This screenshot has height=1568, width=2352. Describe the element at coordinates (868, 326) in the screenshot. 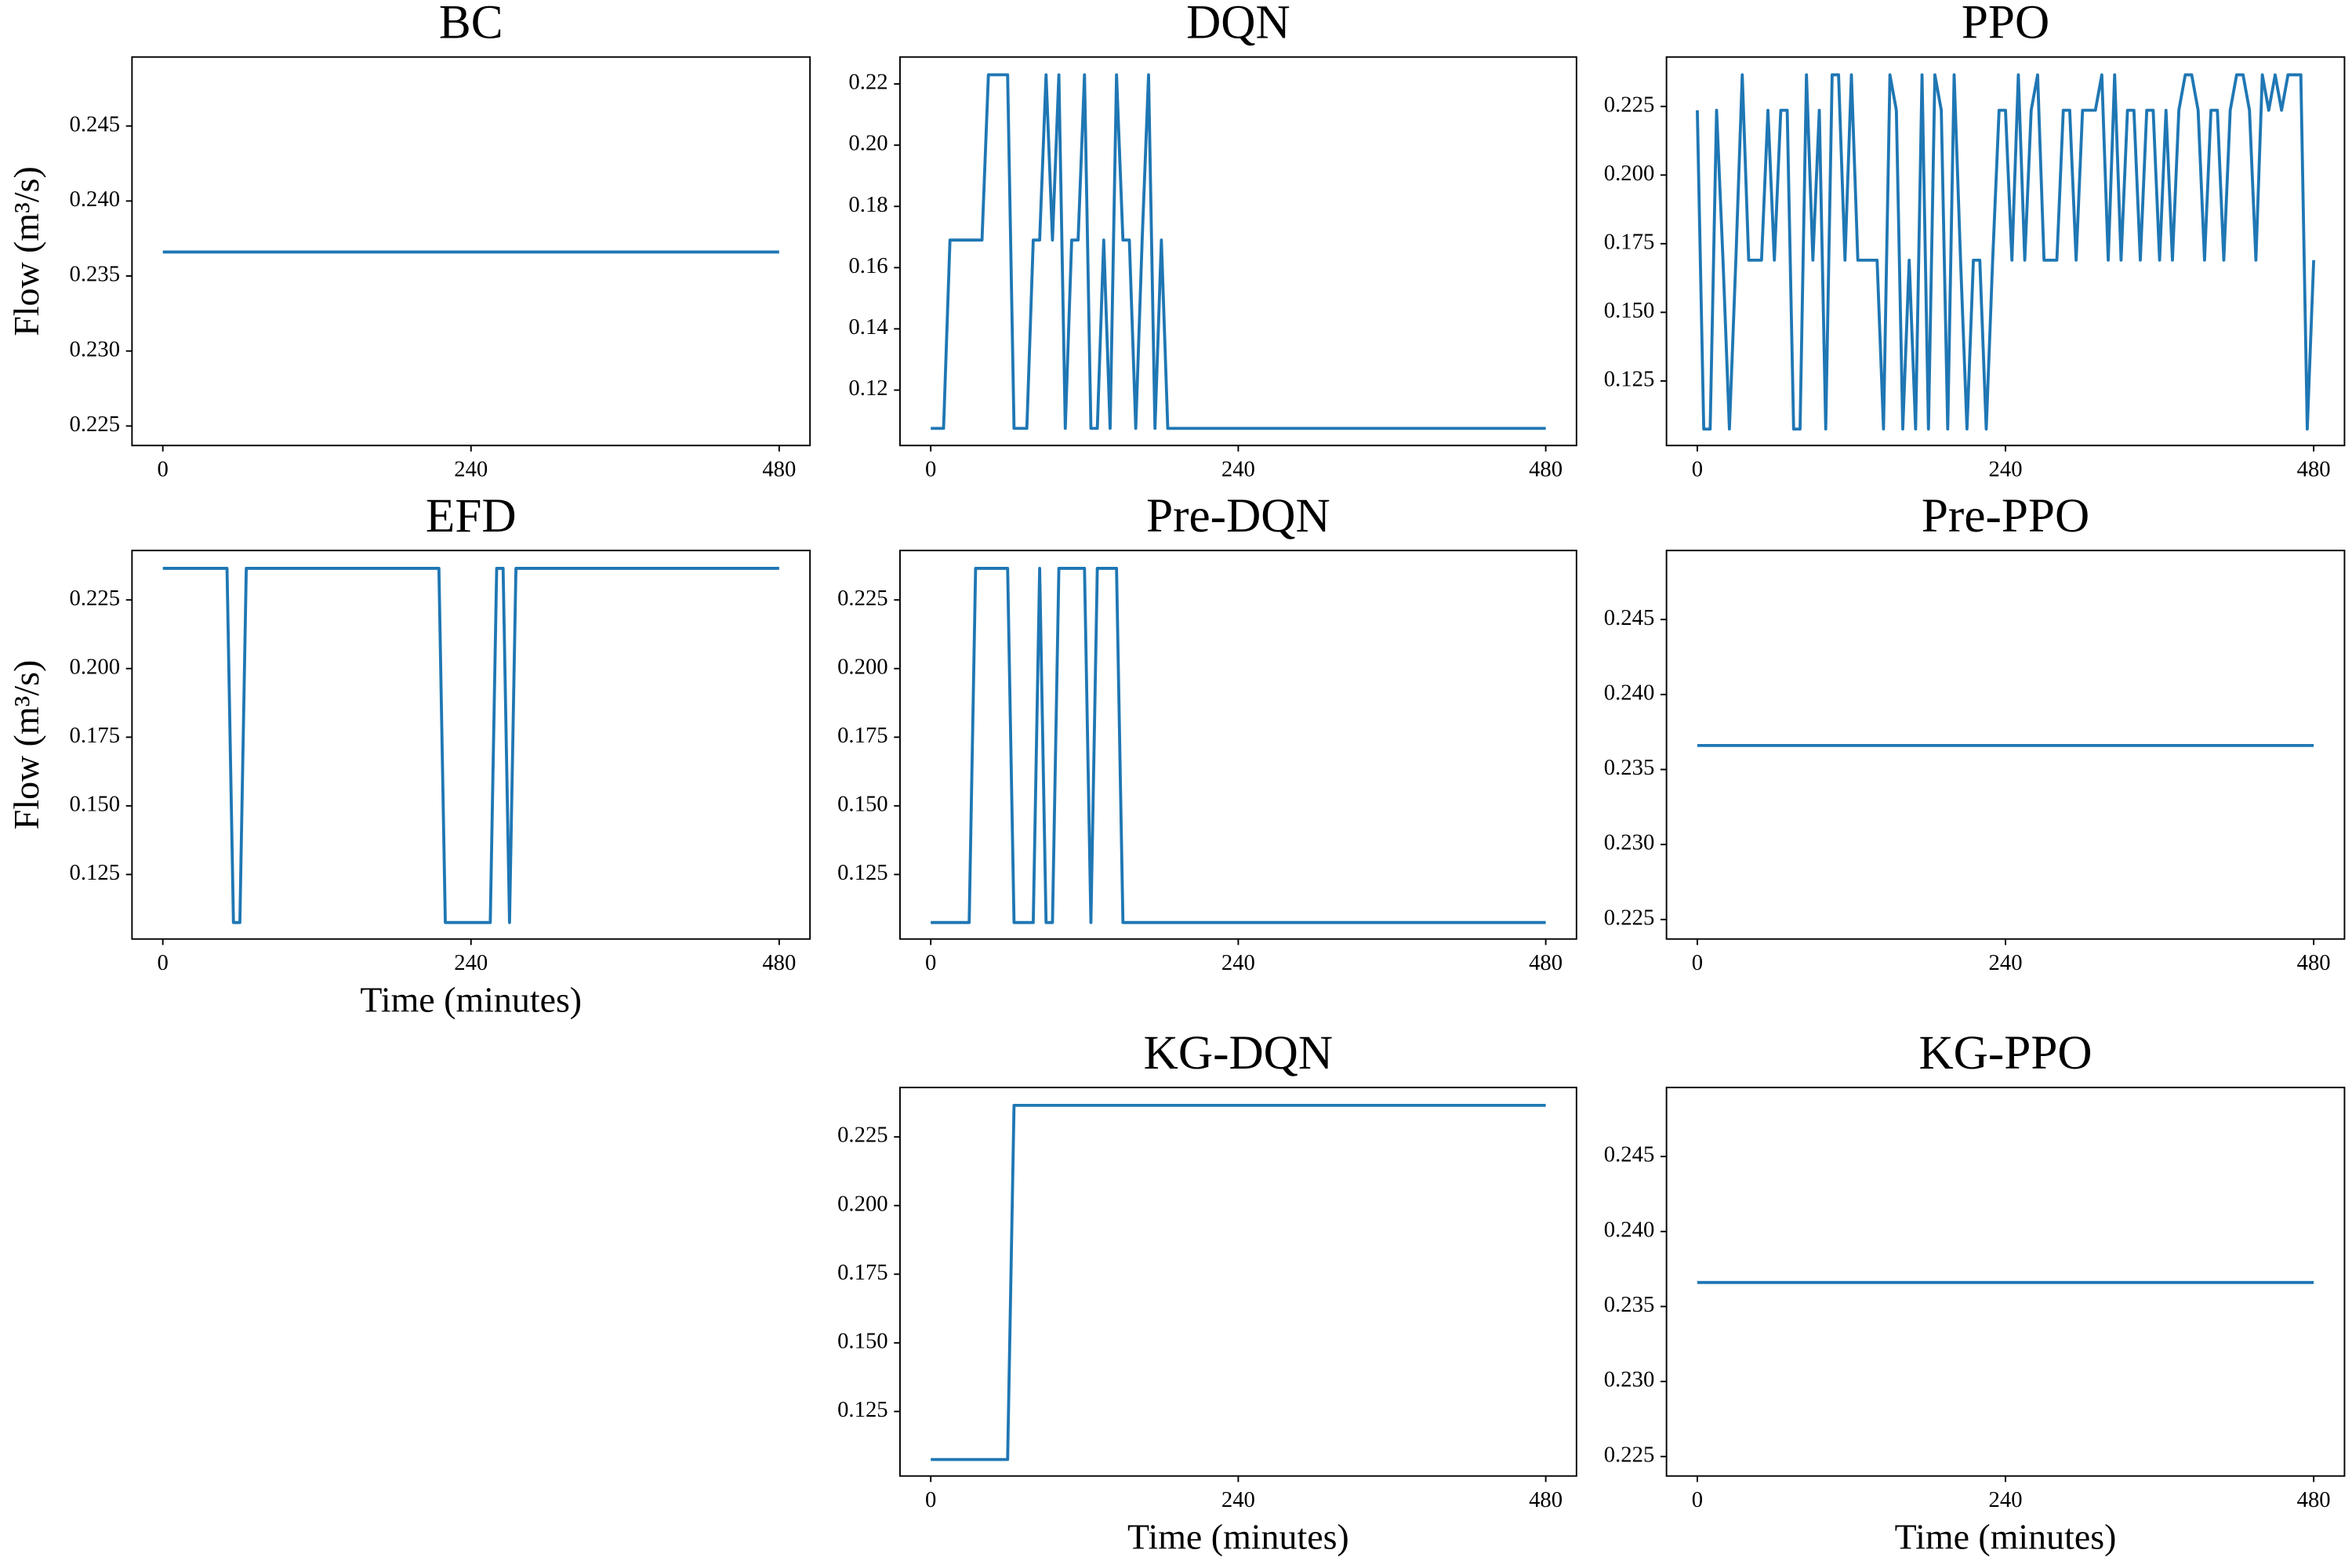

I see `y-tick-label: 0.14` at that location.